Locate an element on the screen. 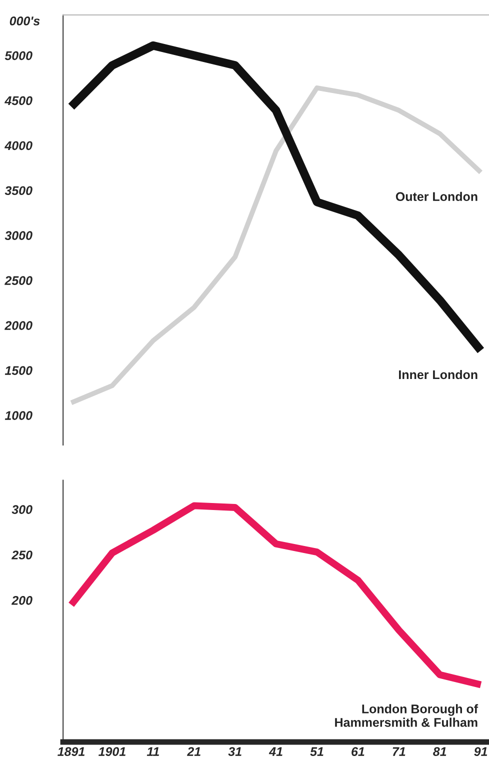 The height and width of the screenshot is (772, 489). y-tick-label: 4000 is located at coordinates (18, 145).